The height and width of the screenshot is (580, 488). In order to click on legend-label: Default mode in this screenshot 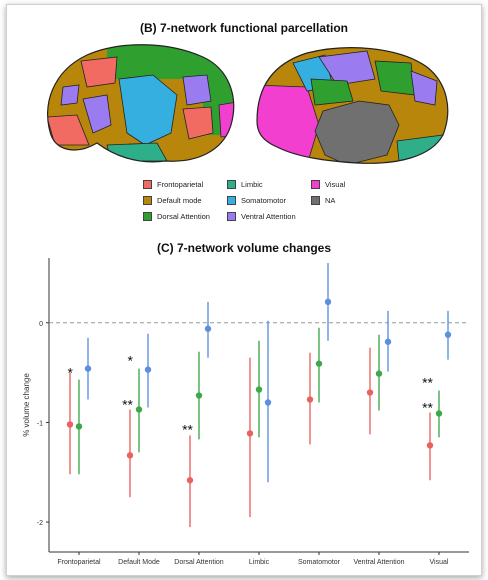, I will do `click(179, 200)`.